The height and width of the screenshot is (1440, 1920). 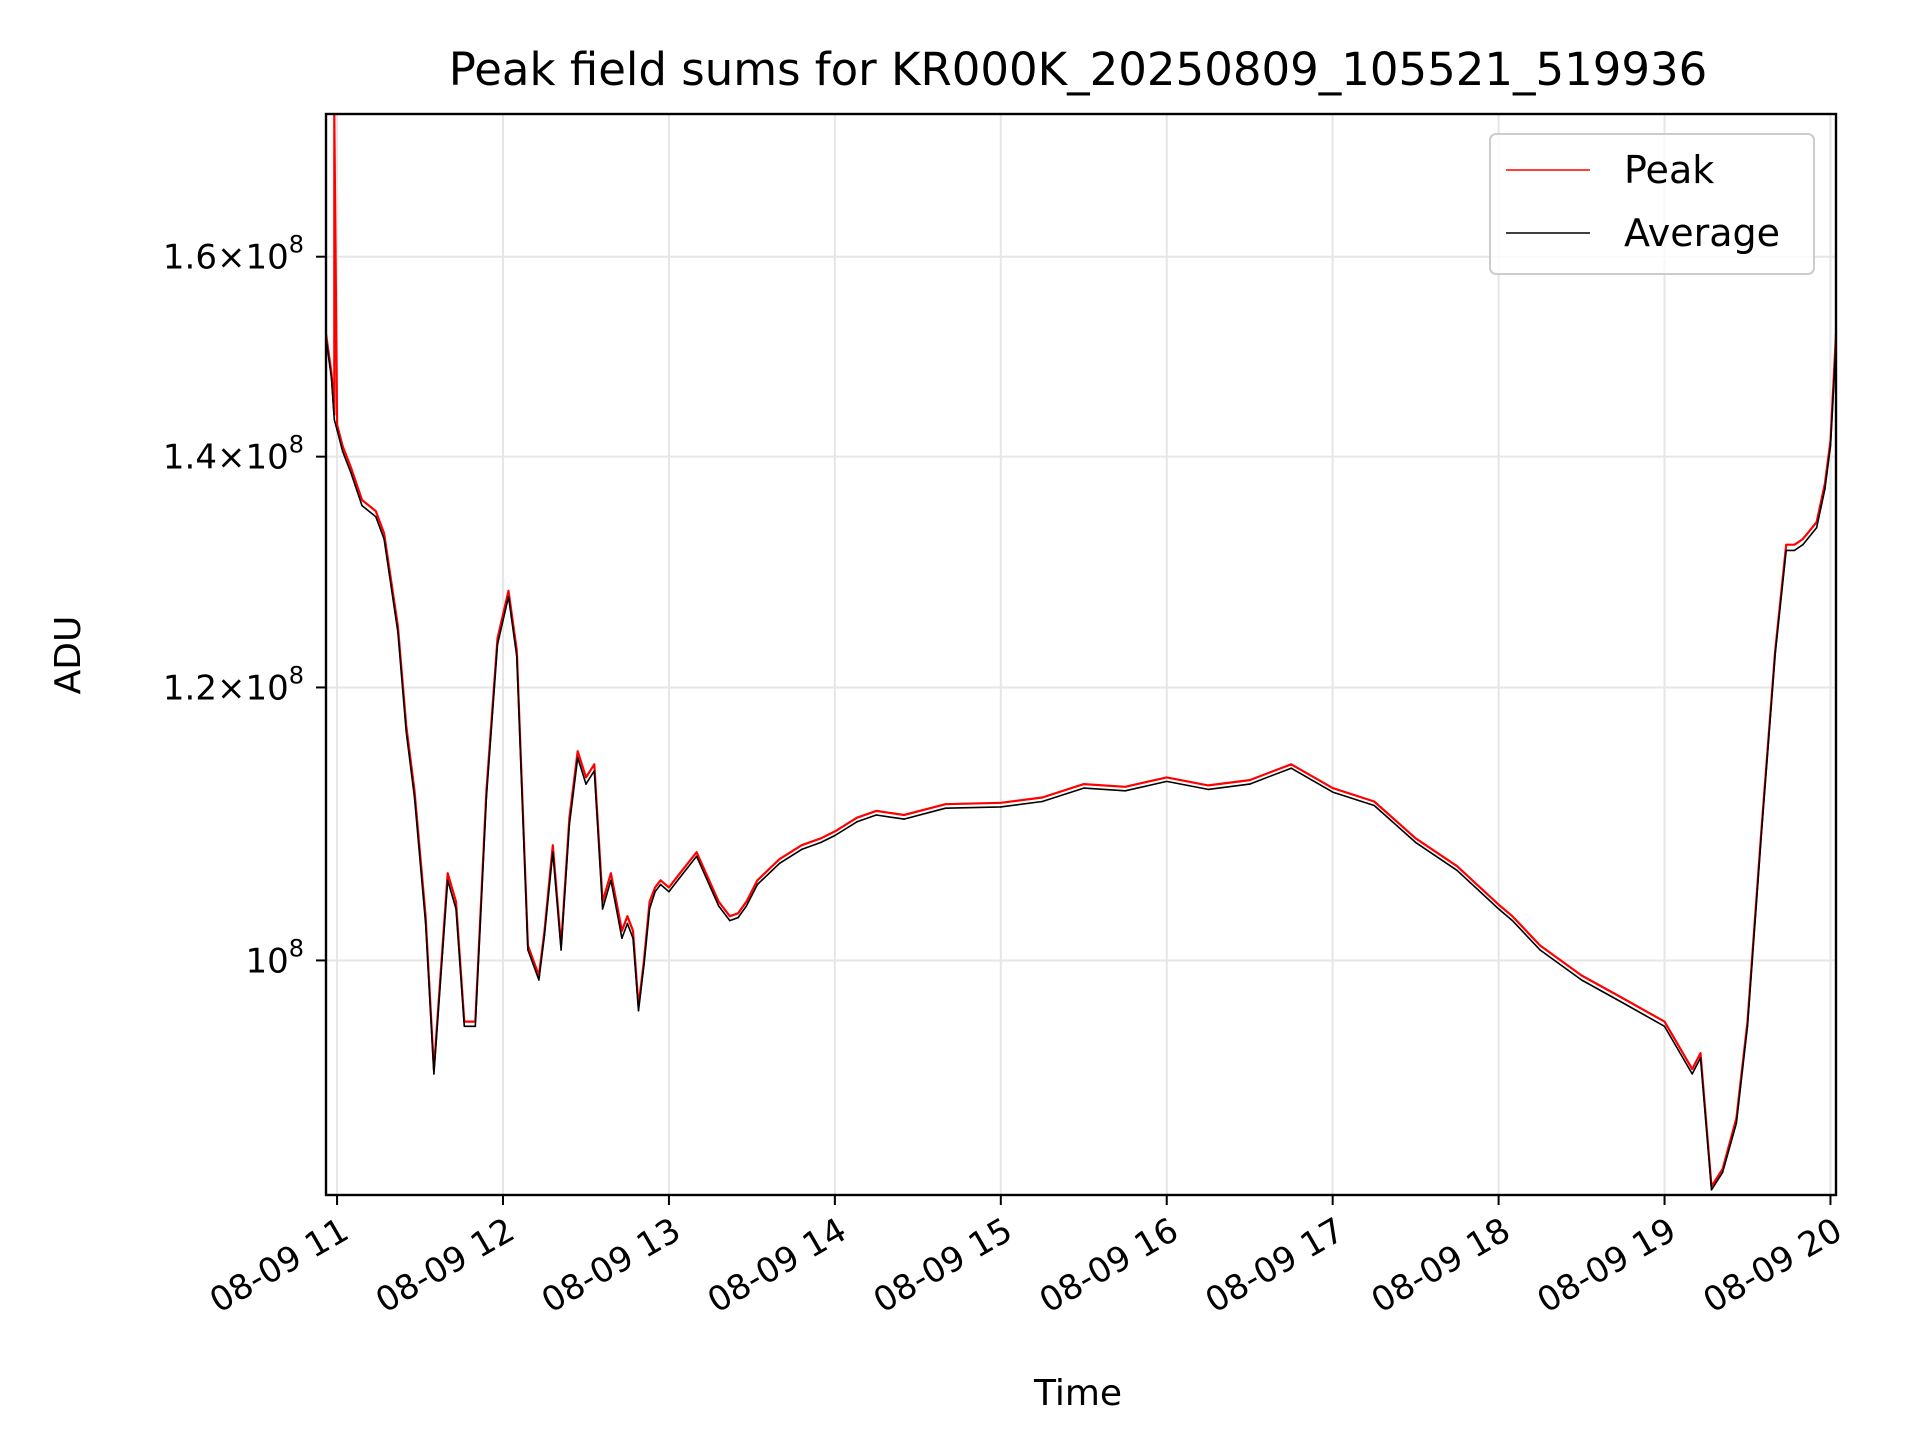 I want to click on y-tick-label-base: 1.6×10, so click(x=226, y=258).